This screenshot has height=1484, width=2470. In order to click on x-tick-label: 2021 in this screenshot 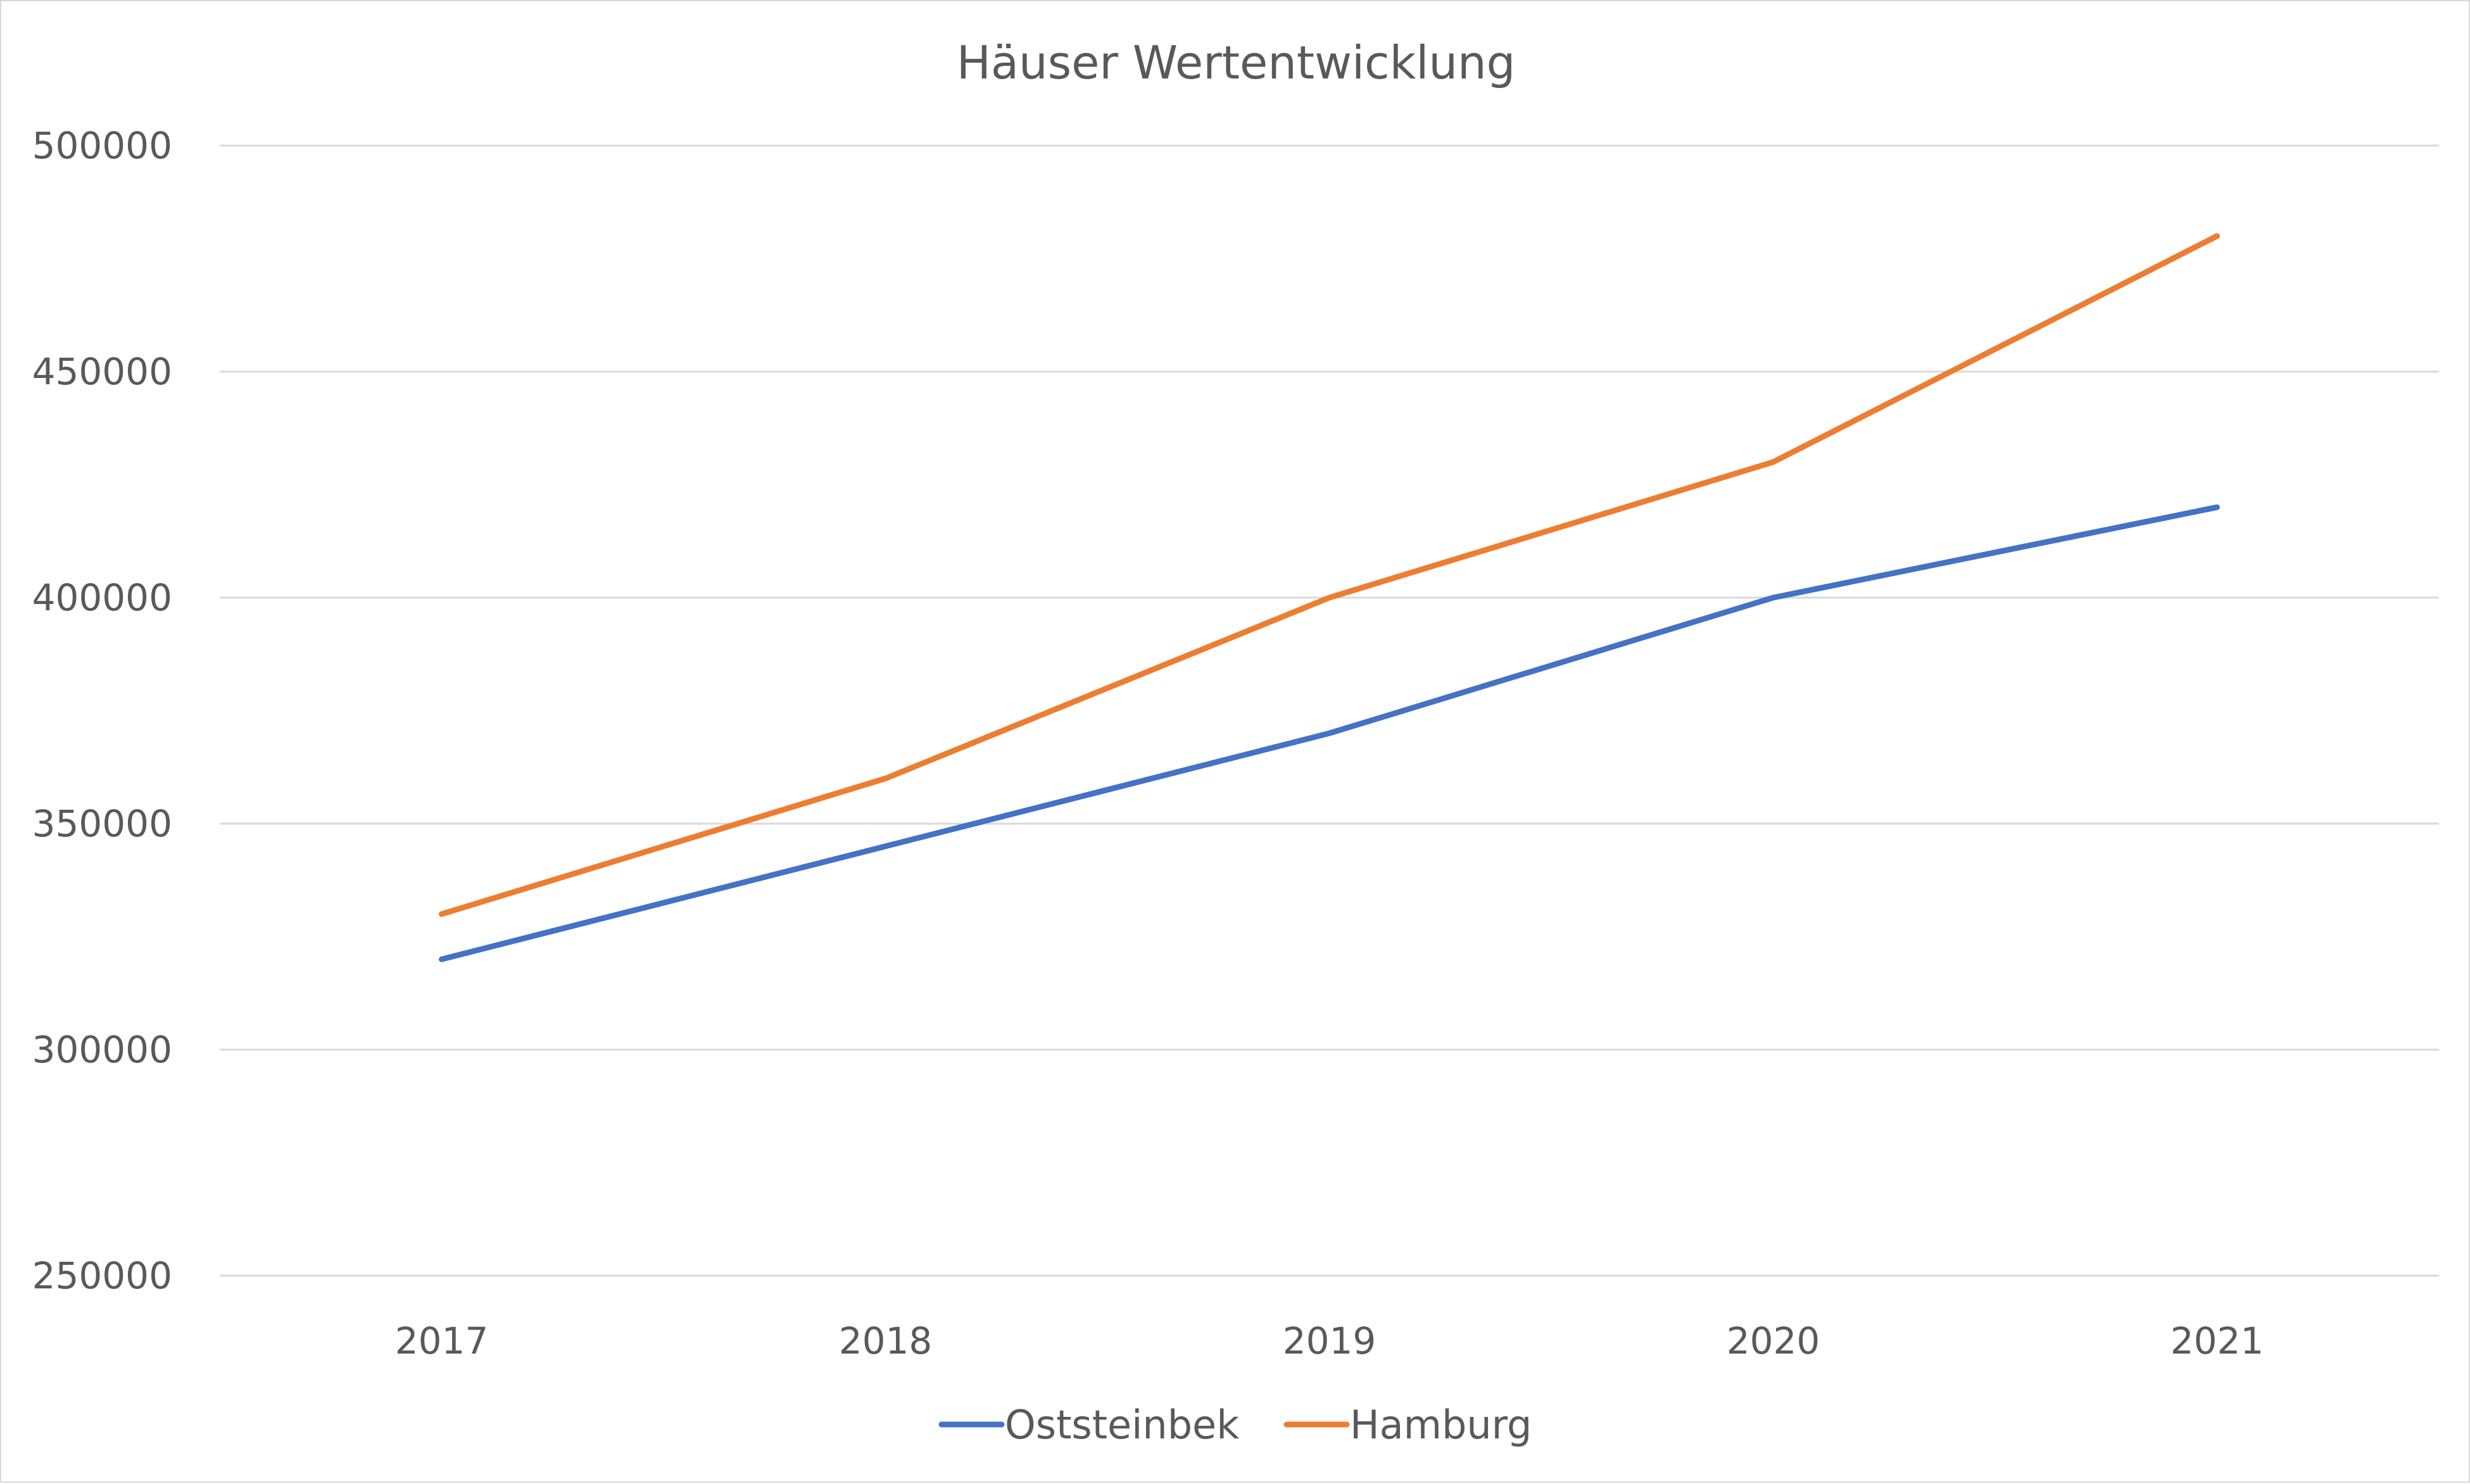, I will do `click(2217, 1340)`.